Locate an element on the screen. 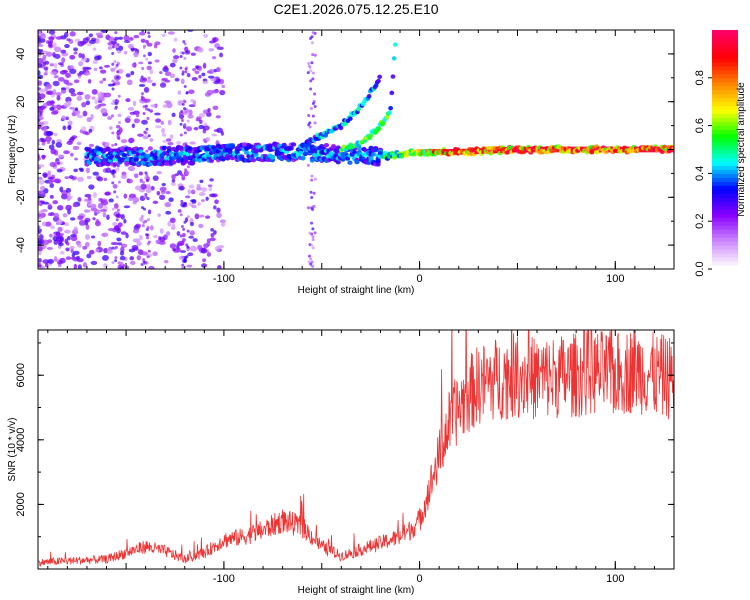 This screenshot has width=750, height=600. spectrogram-y-tick-label: -40 is located at coordinates (21, 245).